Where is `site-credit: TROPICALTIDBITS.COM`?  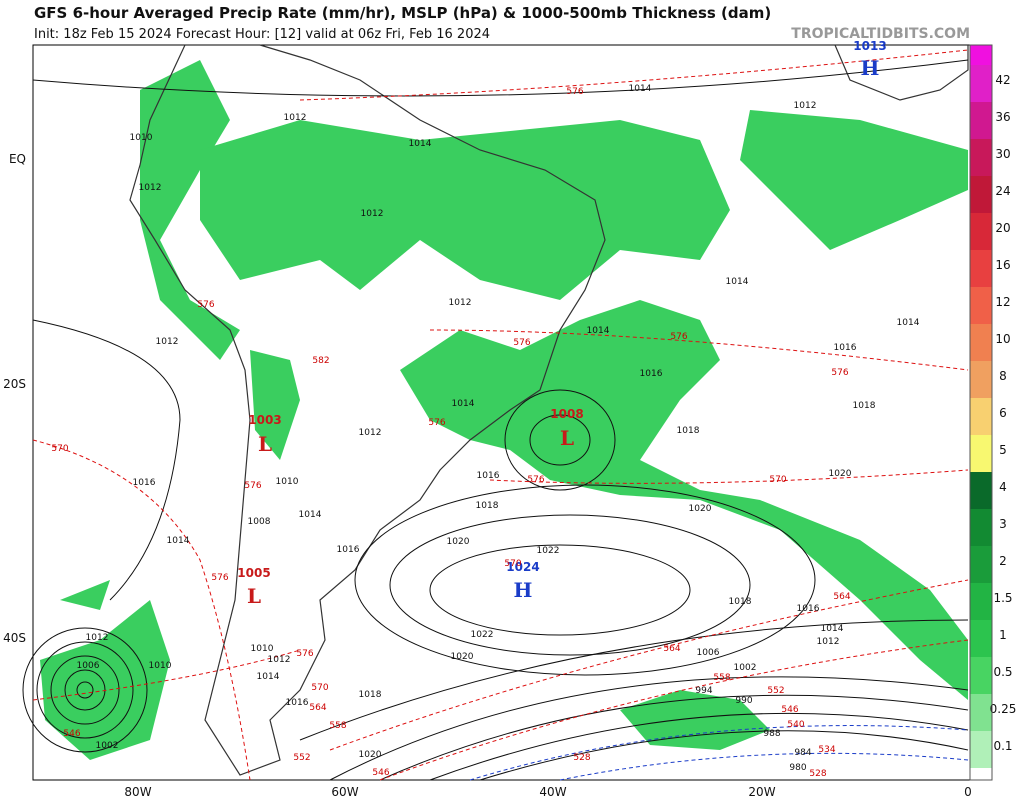 site-credit: TROPICALTIDBITS.COM is located at coordinates (880, 34).